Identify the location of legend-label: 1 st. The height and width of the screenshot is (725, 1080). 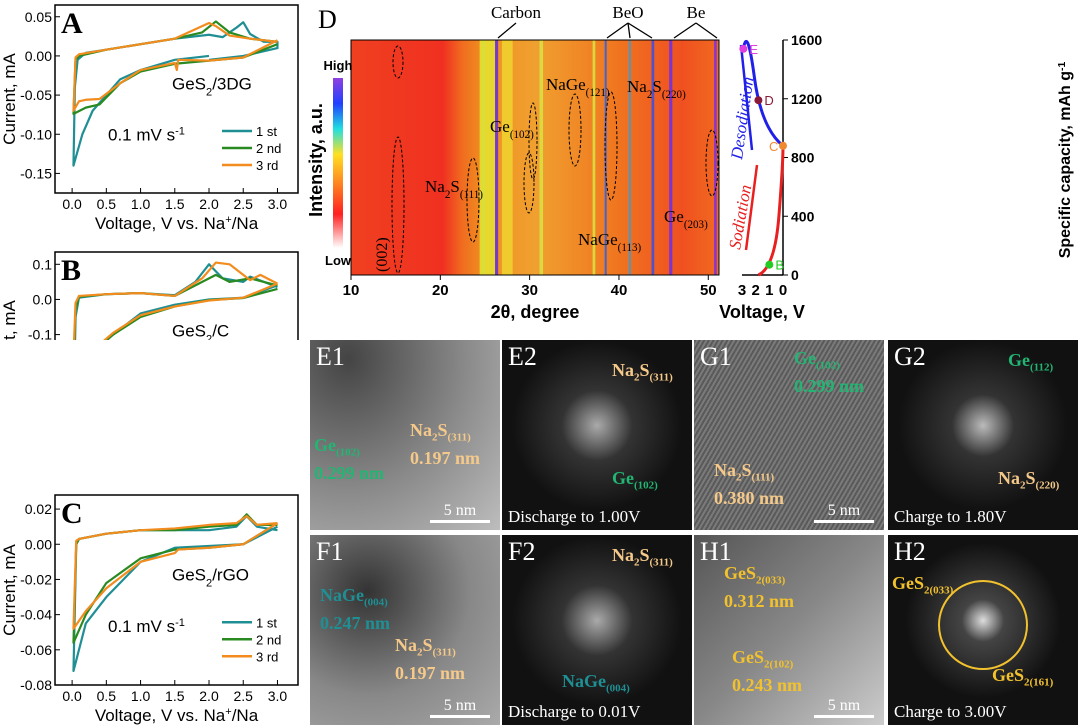
(266, 622).